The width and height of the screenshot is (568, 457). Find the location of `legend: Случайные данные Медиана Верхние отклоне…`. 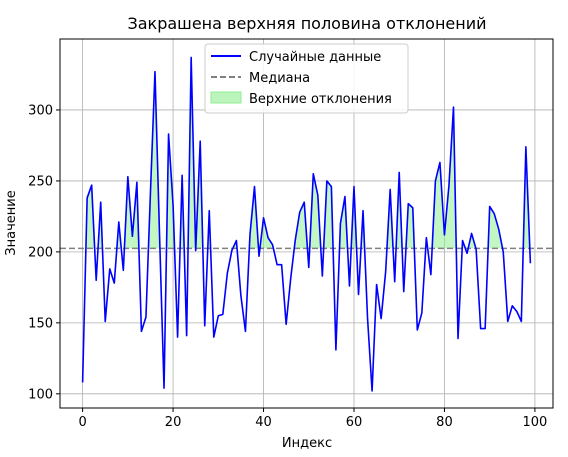

legend: Случайные данные Медиана Верхние отклоне… is located at coordinates (306, 78).